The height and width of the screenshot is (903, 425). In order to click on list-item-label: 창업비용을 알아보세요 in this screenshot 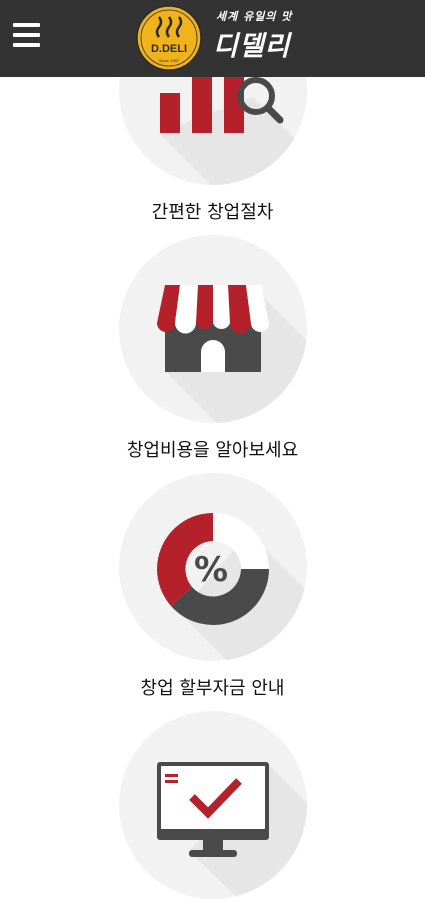, I will do `click(212, 450)`.